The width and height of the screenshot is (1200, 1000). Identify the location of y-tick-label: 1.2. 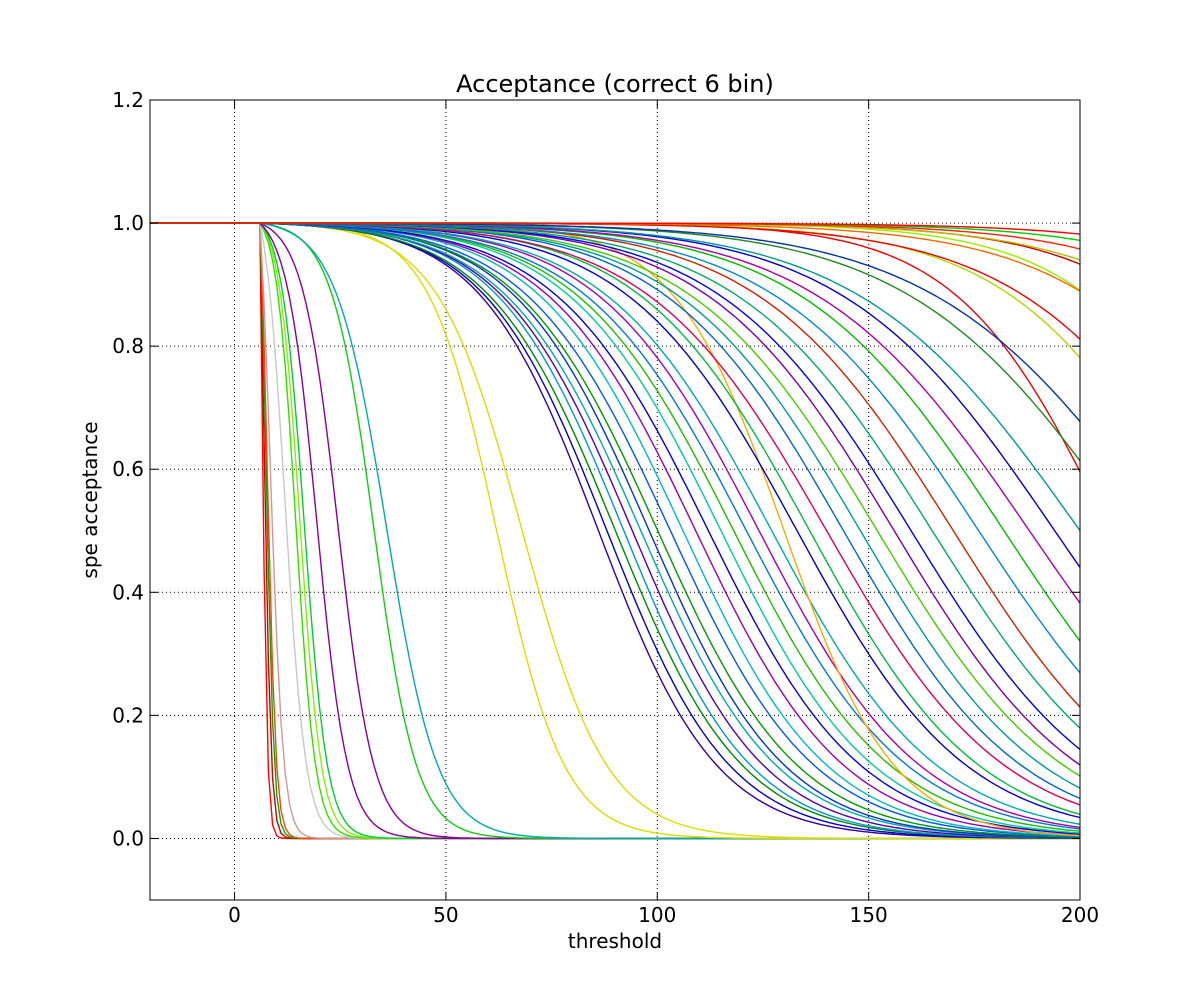
(128, 100).